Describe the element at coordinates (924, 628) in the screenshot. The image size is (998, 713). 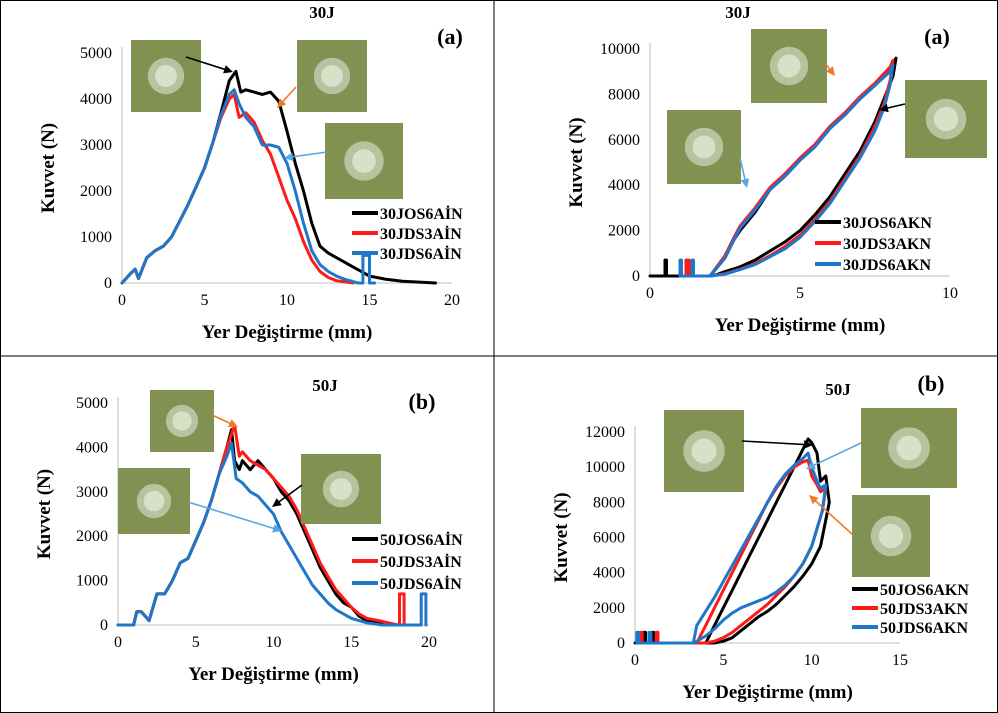
I see `legend-entry: 50JDS6AKN` at that location.